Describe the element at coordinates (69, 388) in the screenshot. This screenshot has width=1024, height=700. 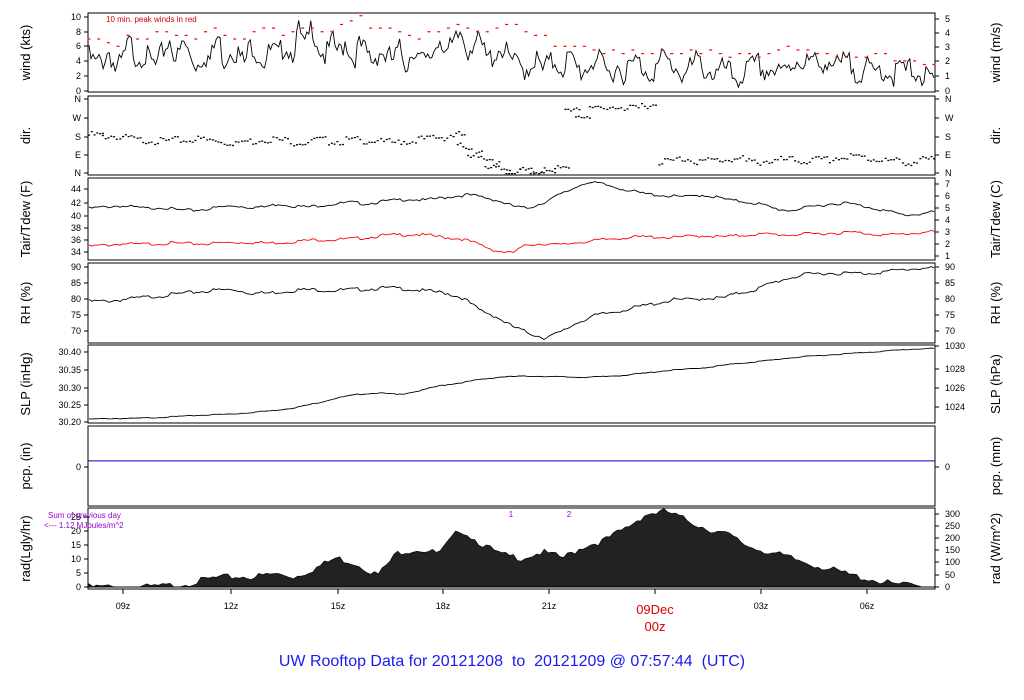
I see `y-tick-label-left: 30.30` at that location.